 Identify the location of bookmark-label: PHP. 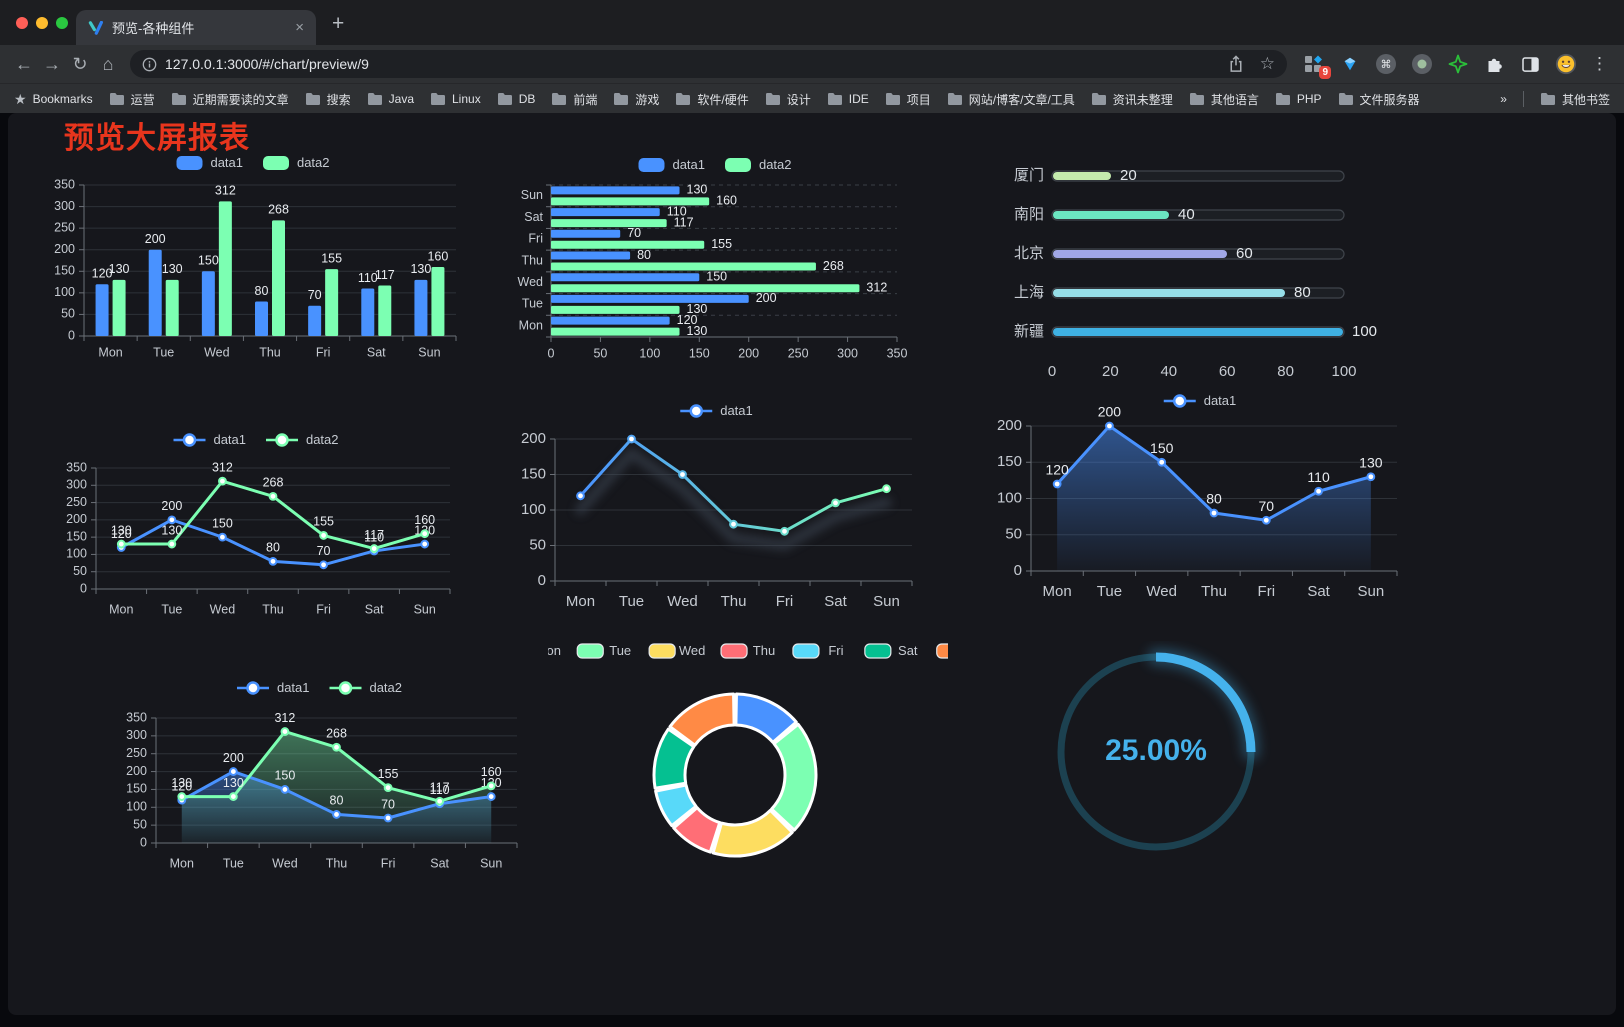
(1309, 99).